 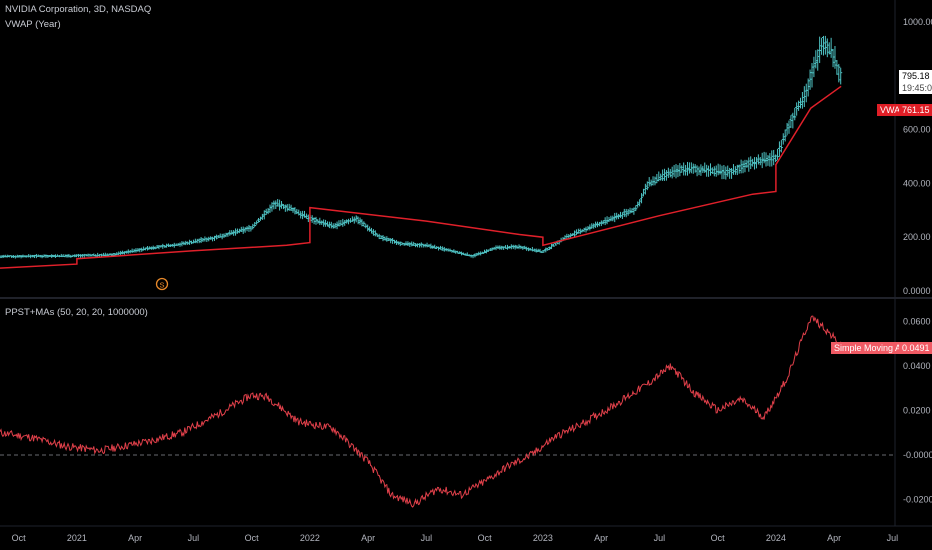 I want to click on price-tick-label: 1000.00, so click(x=917, y=22).